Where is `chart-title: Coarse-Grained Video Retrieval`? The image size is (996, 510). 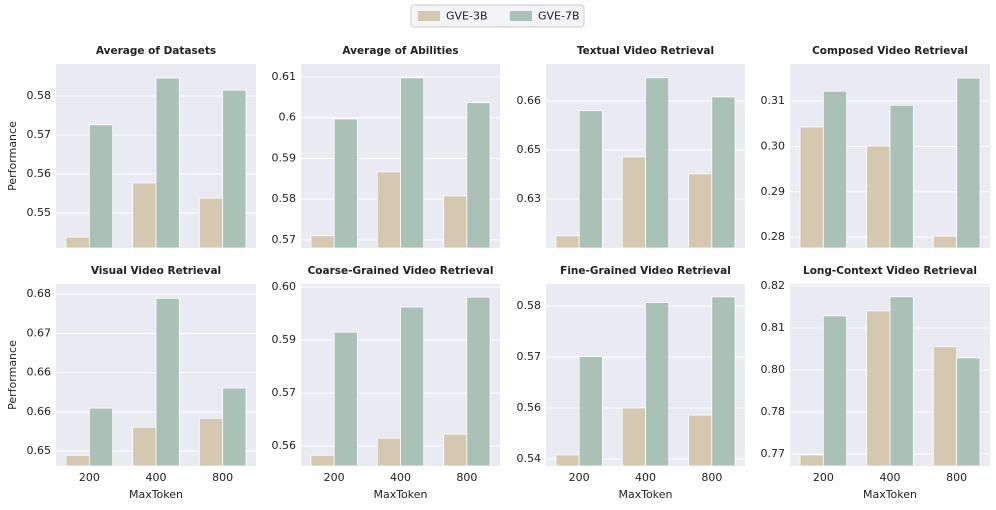
chart-title: Coarse-Grained Video Retrieval is located at coordinates (401, 271).